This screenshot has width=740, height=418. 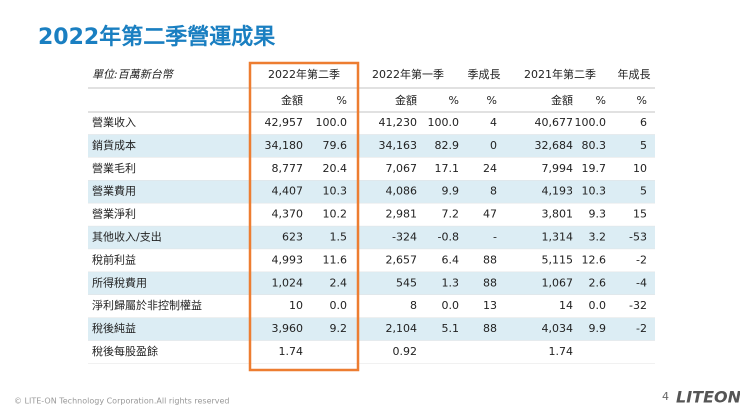 I want to click on highlight-box, so click(x=304, y=216).